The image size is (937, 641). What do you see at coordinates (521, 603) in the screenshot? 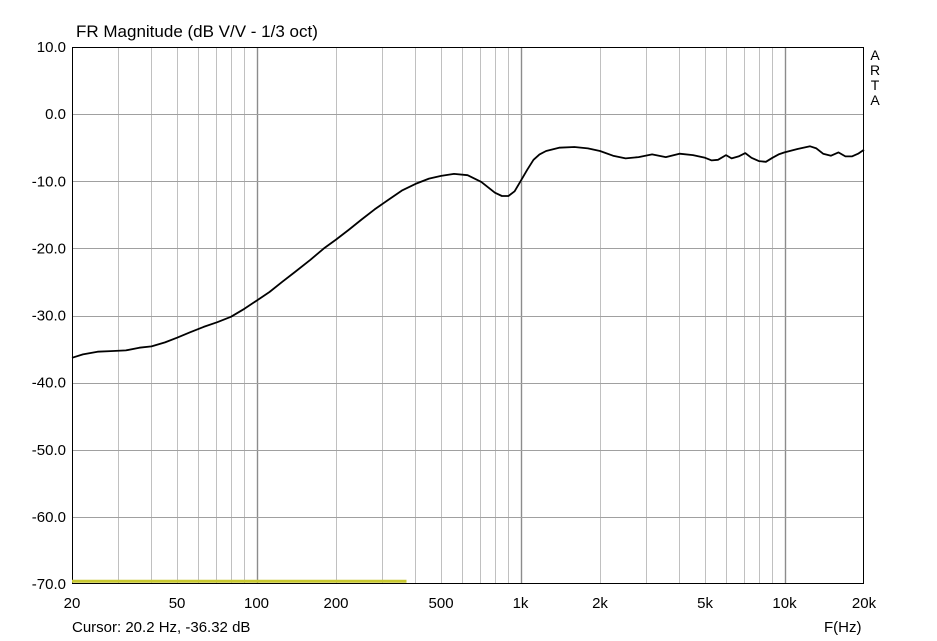
I see `x-tick-label: 1k` at bounding box center [521, 603].